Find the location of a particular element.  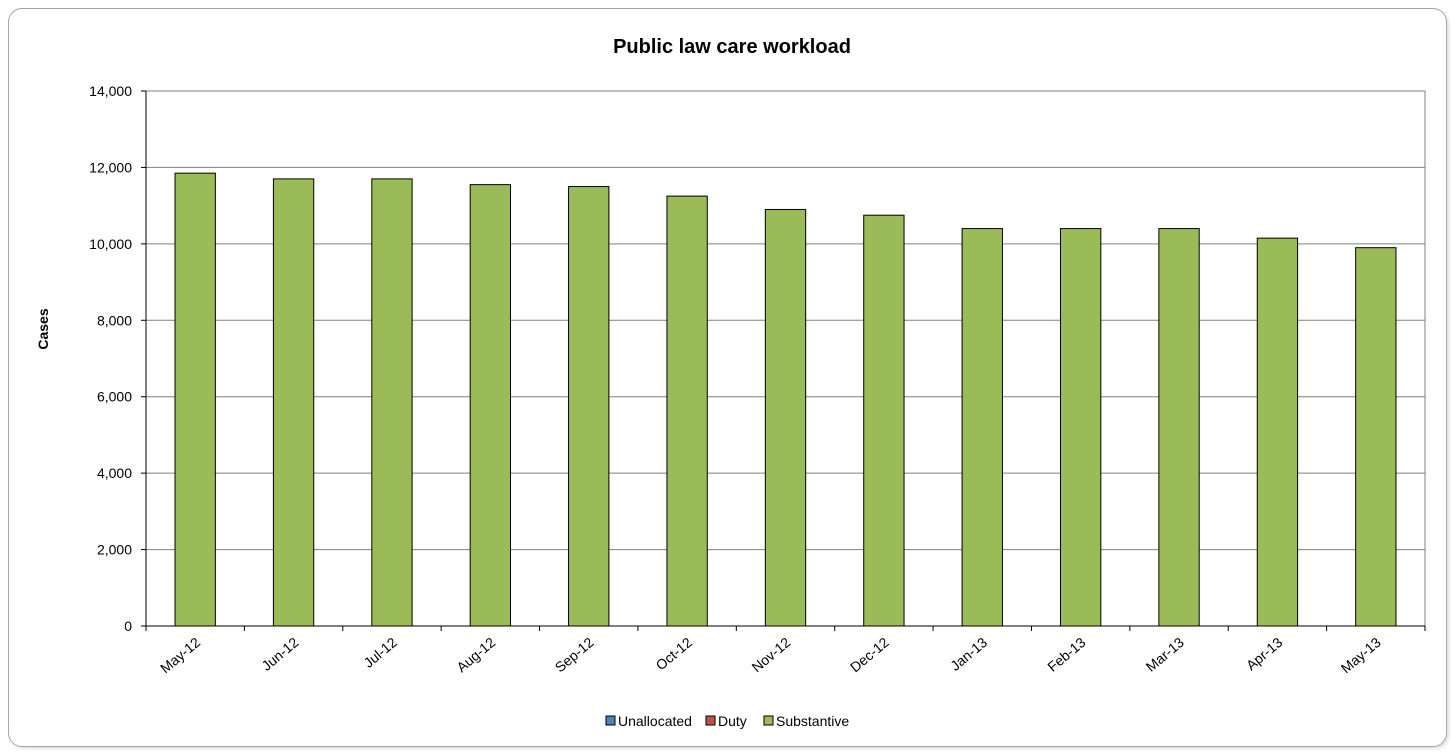

y-axis: 0 2,000 4,000 6,000 8,000 10,000 12,000 14,000 is located at coordinates (118, 358).